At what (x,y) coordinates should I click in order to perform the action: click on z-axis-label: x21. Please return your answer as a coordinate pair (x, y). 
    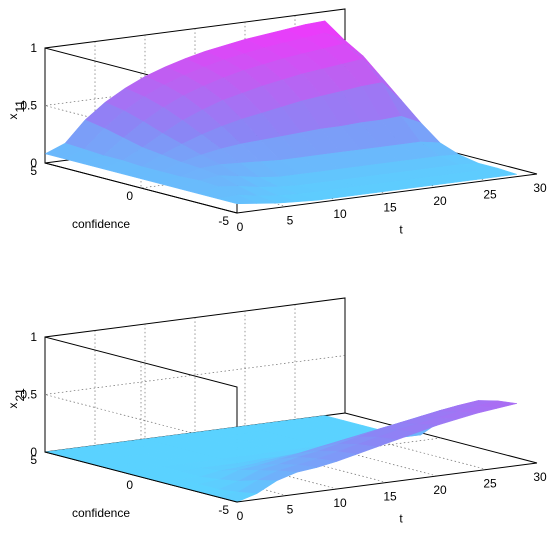
    Looking at the image, I should click on (16, 398).